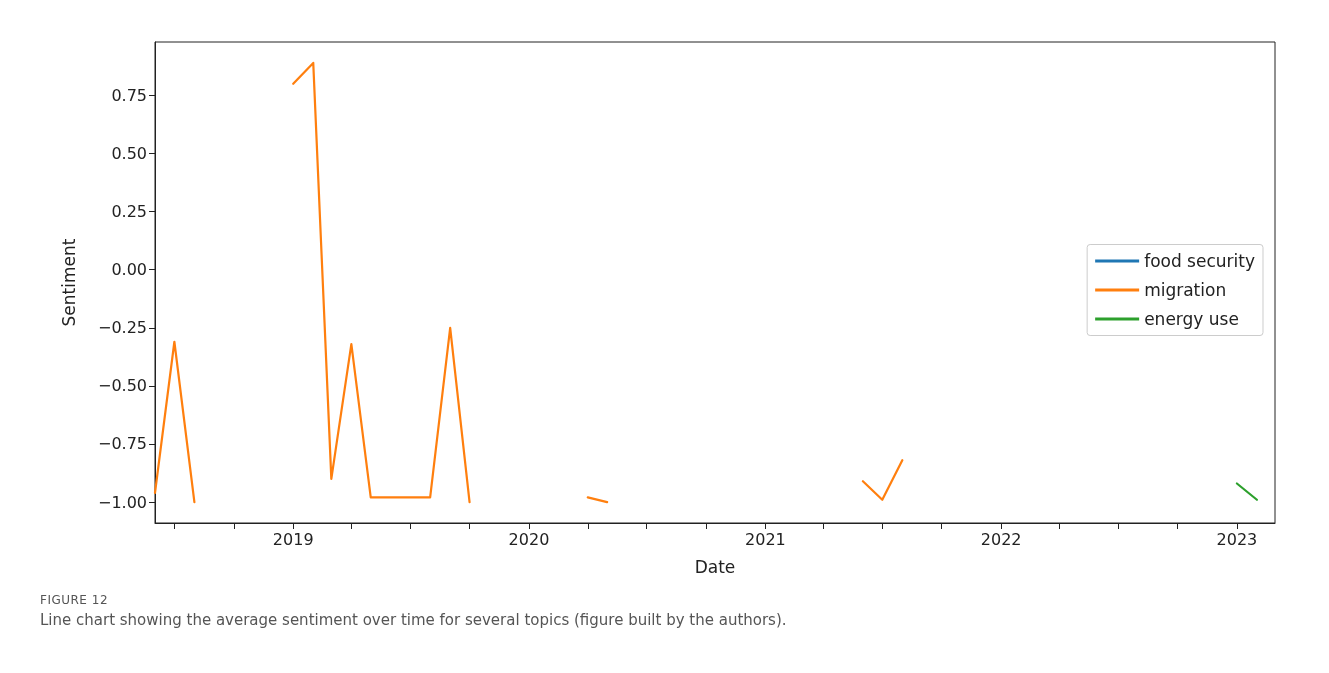 The height and width of the screenshot is (673, 1329). What do you see at coordinates (122, 444) in the screenshot?
I see `y-tick-label: −0.75` at bounding box center [122, 444].